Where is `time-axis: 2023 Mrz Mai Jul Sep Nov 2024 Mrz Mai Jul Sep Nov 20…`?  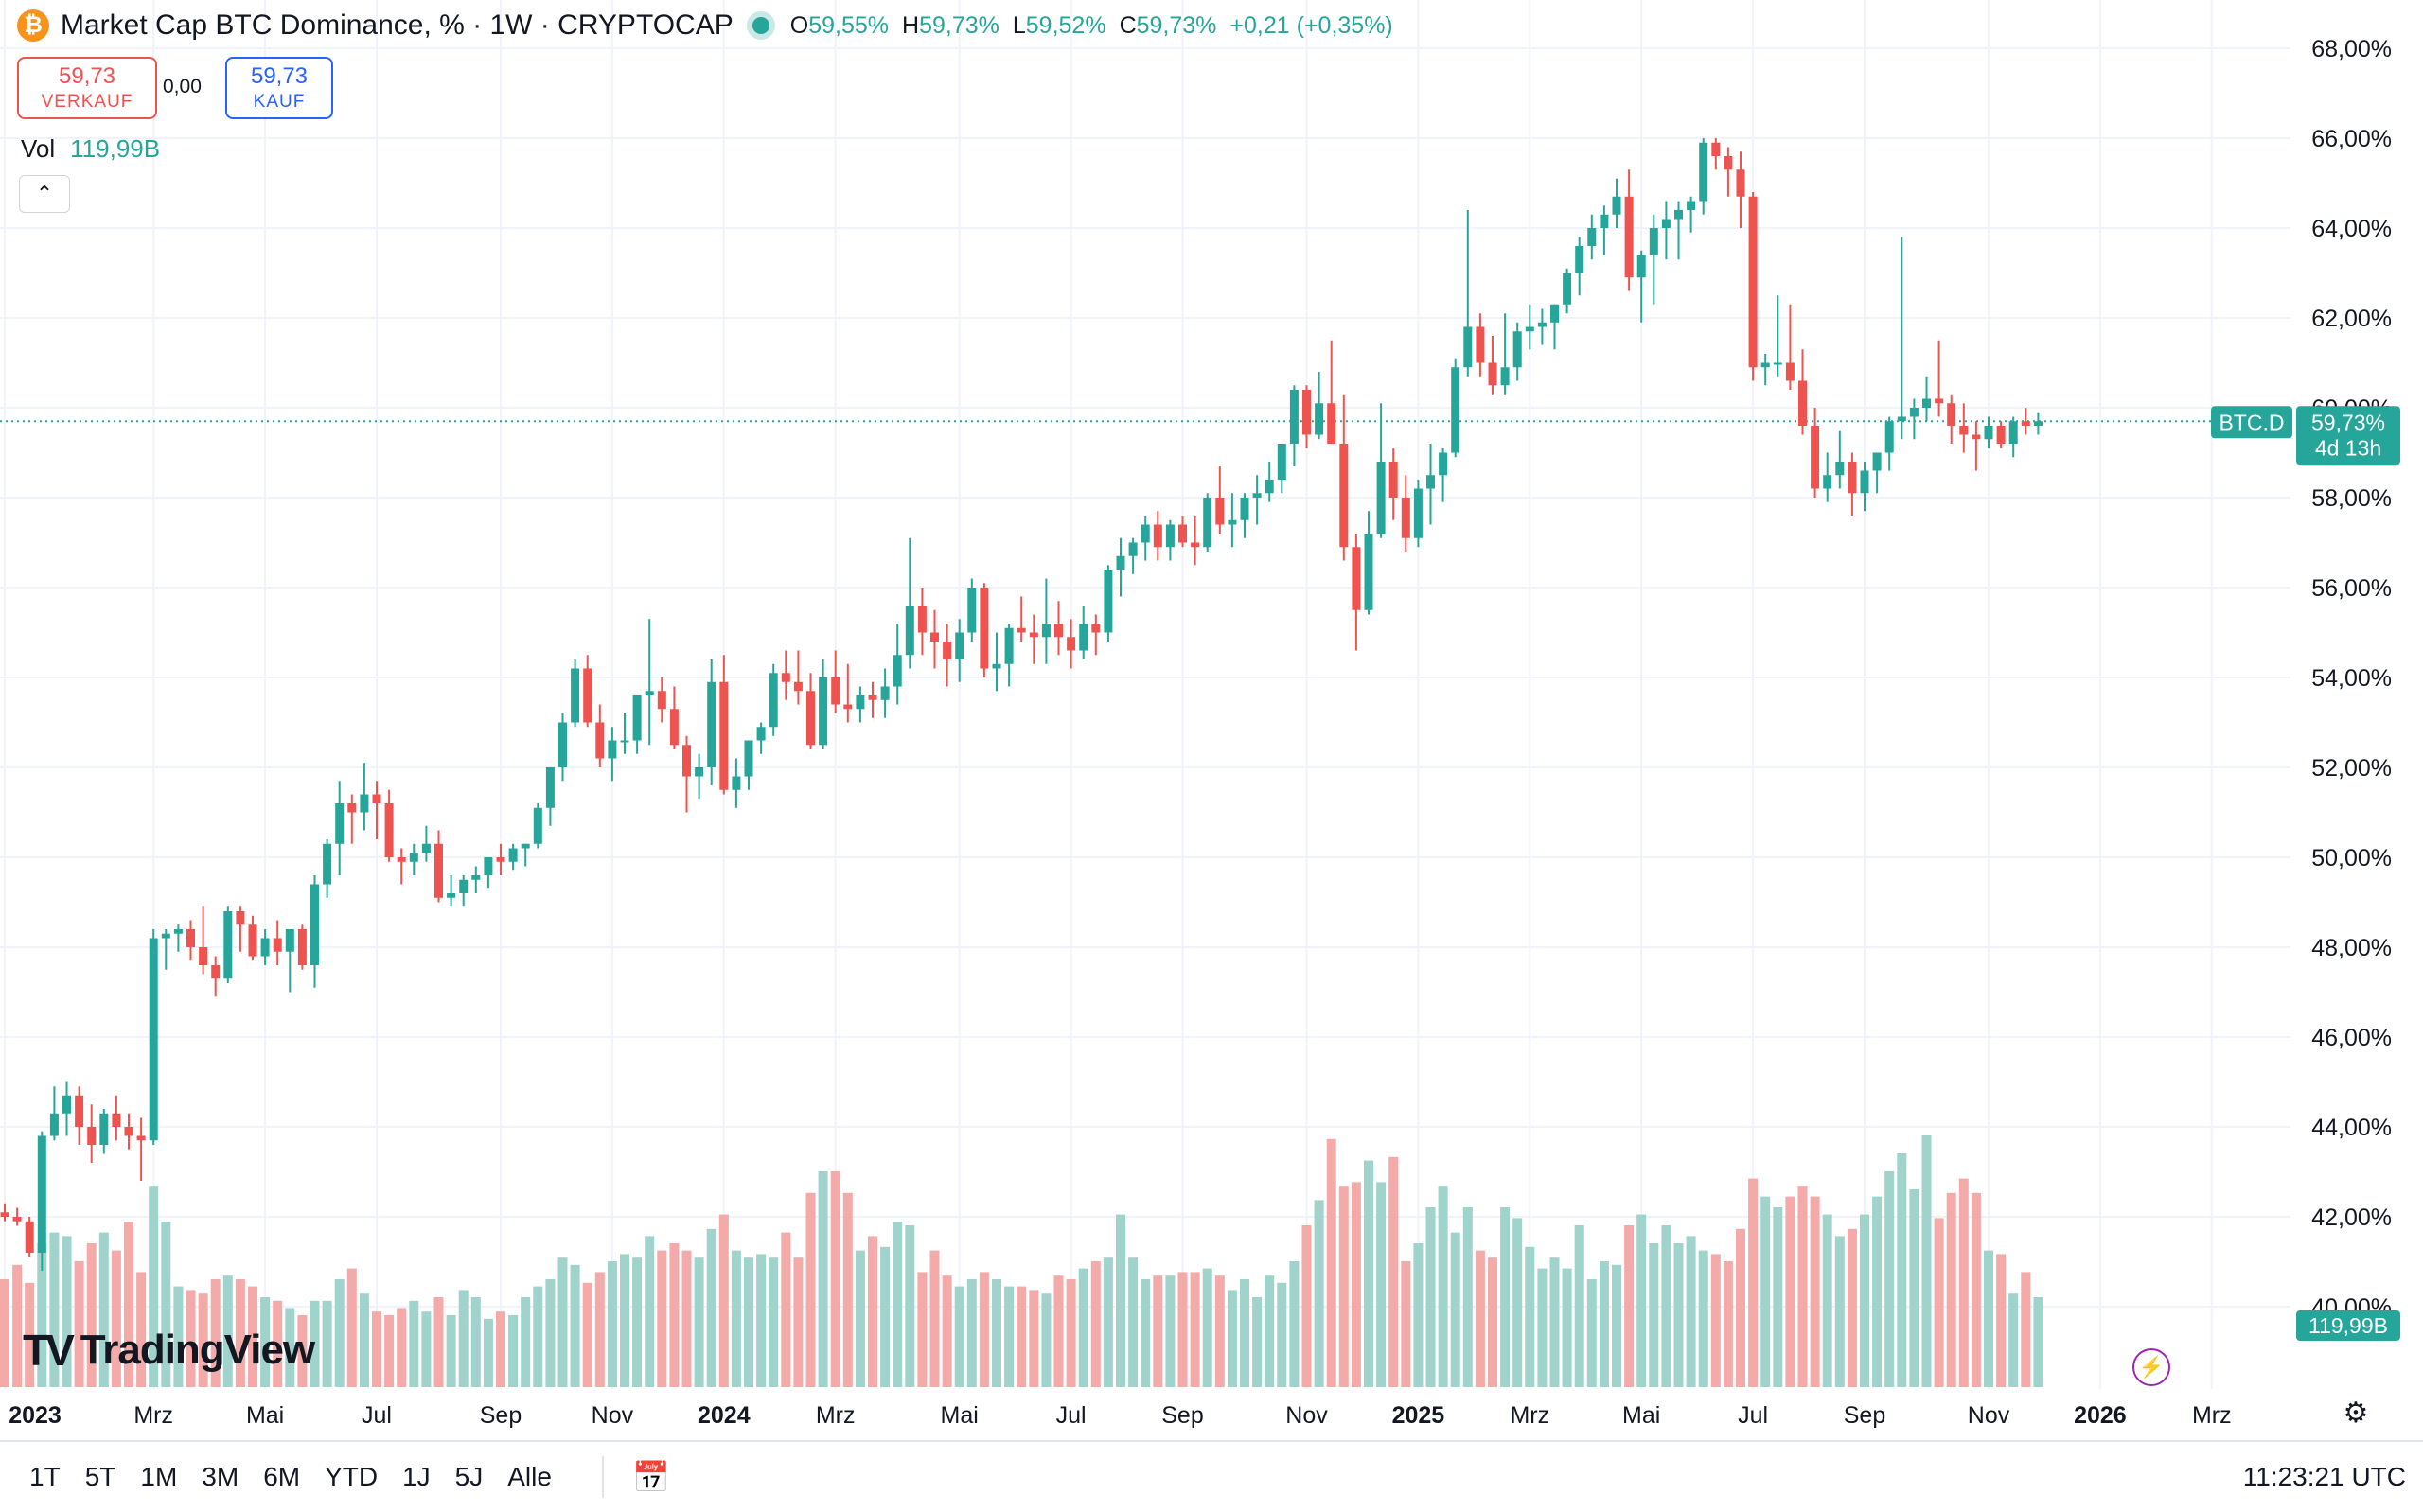
time-axis: 2023 Mrz Mai Jul Sep Nov 2024 Mrz Mai Jul Sep Nov 20… is located at coordinates (1120, 1415).